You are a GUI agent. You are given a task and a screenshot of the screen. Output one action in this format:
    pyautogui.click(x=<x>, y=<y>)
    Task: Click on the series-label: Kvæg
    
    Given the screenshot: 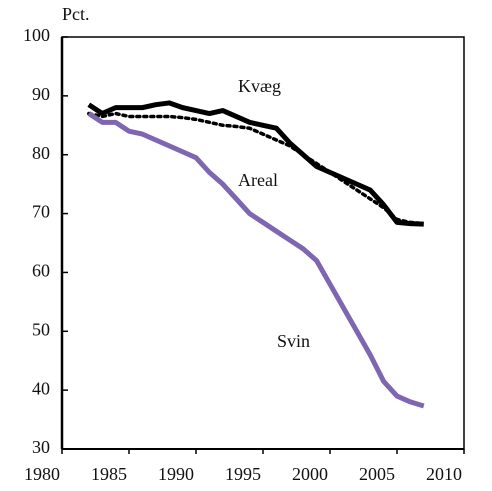 What is the action you would take?
    pyautogui.click(x=259, y=86)
    